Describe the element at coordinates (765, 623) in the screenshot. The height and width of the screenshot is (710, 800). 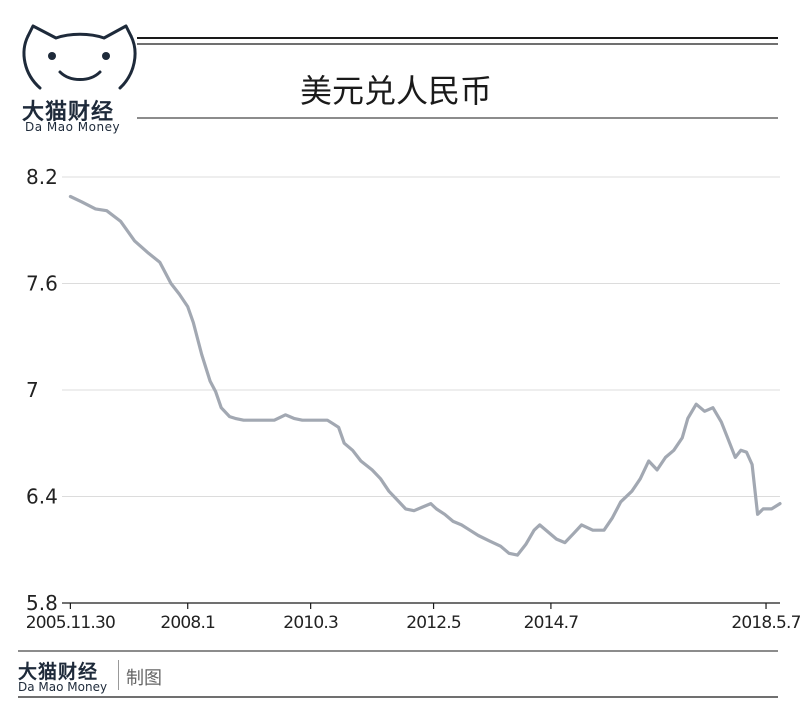
I see `x-tick-label: 2018.5.7` at that location.